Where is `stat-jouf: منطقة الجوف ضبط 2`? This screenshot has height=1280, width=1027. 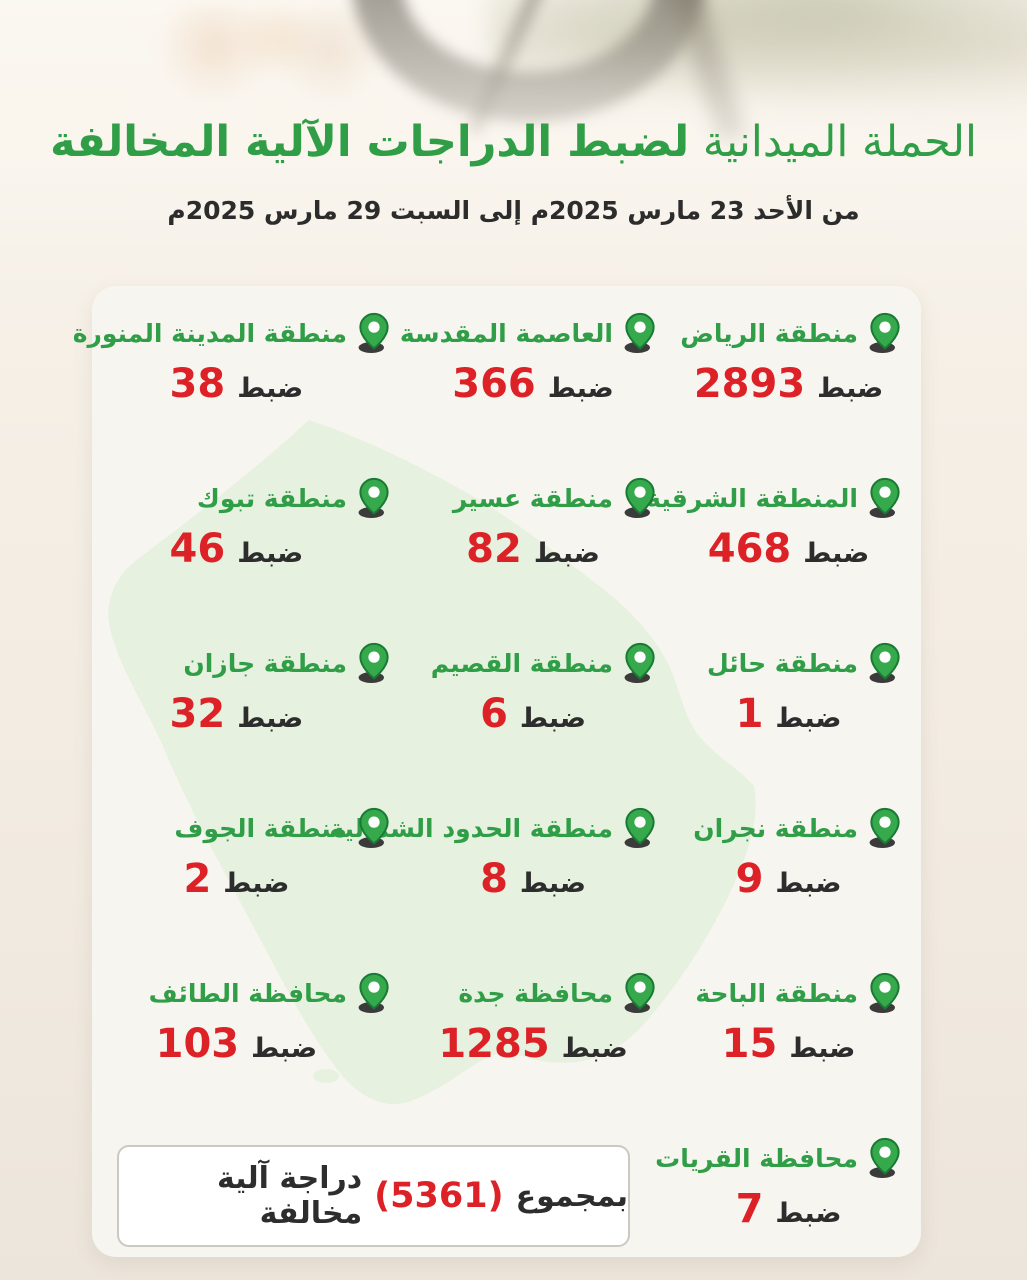
stat-jouf: منطقة الجوف ضبط 2 is located at coordinates (236, 877).